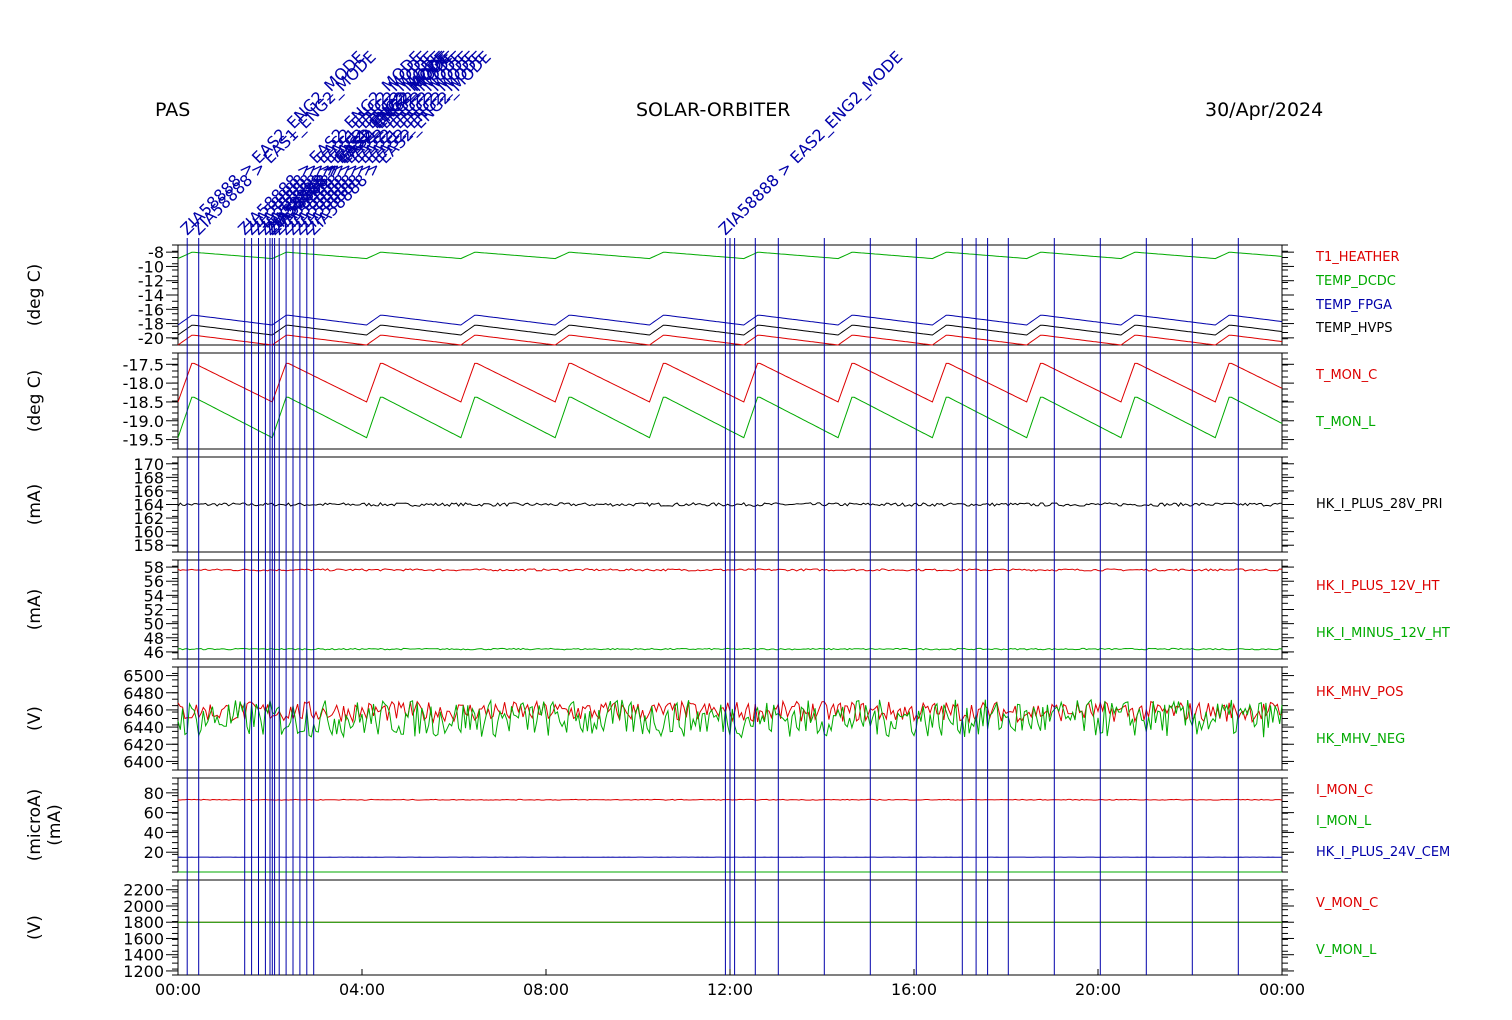 The image size is (1512, 1020). Describe the element at coordinates (143, 440) in the screenshot. I see `y-tick-label: -19.5` at that location.